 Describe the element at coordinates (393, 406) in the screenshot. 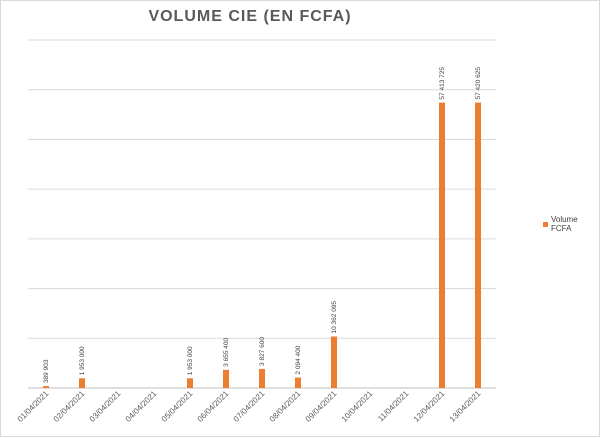

I see `x-tick-label: 11/04/2021` at that location.